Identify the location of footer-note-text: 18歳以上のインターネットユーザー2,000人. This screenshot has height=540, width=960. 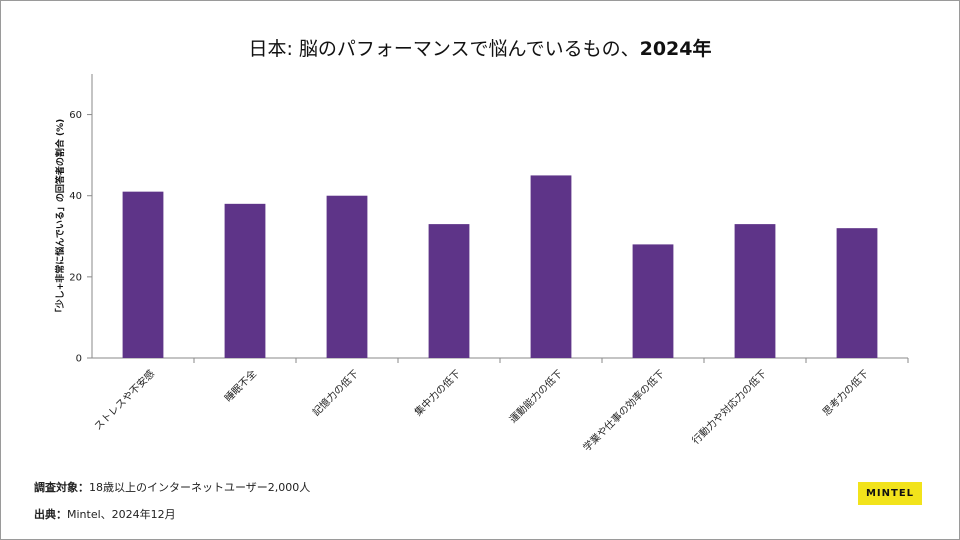
(200, 487).